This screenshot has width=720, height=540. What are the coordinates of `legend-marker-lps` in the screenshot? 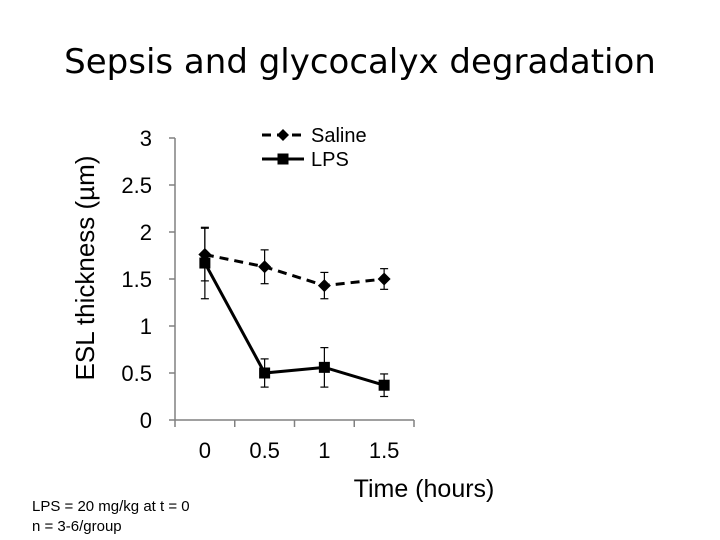 It's located at (283, 159).